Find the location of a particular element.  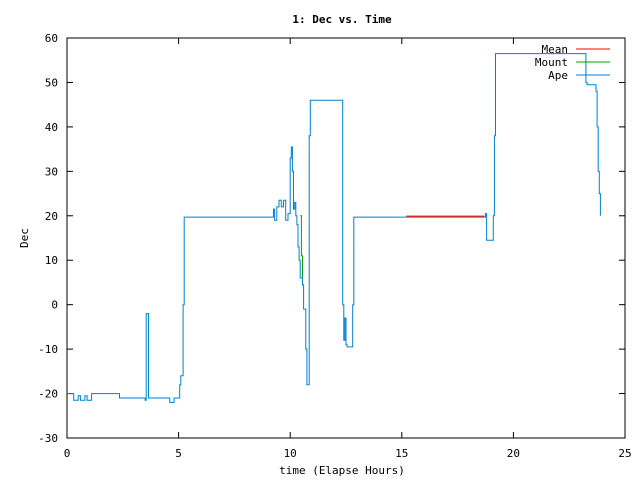

y-axis-label: Dec is located at coordinates (24, 238).